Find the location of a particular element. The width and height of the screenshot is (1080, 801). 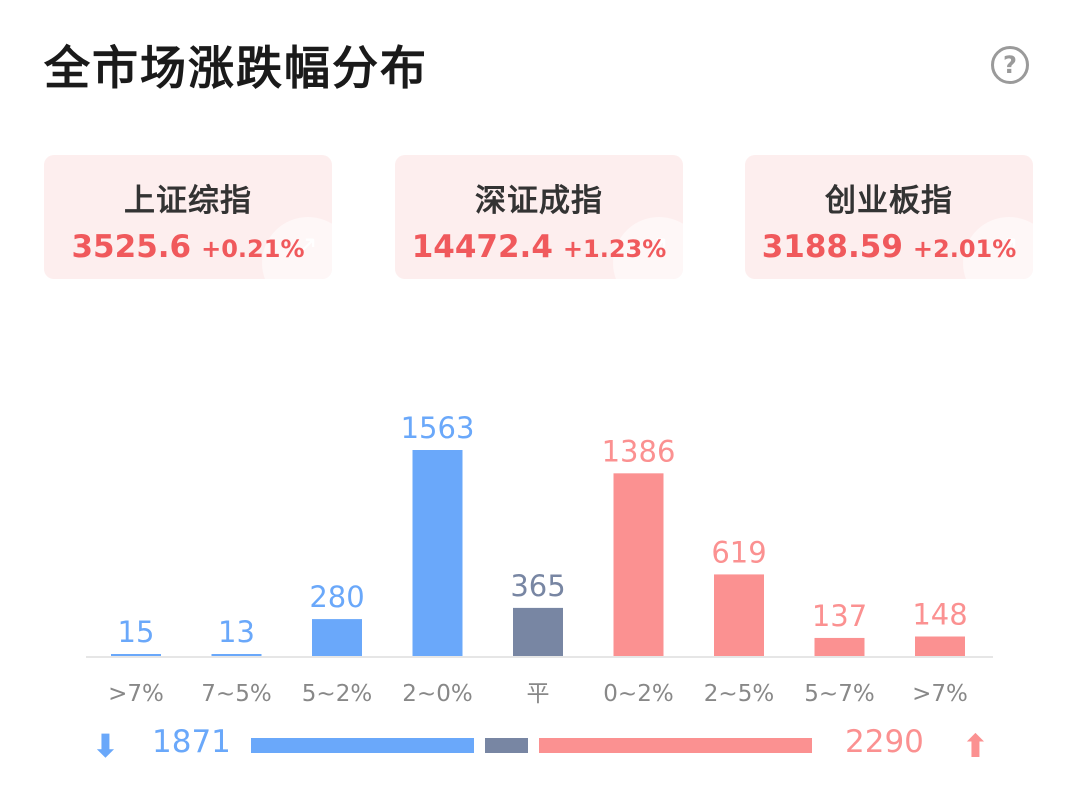

x-tick-label: 5~7% is located at coordinates (839, 694).